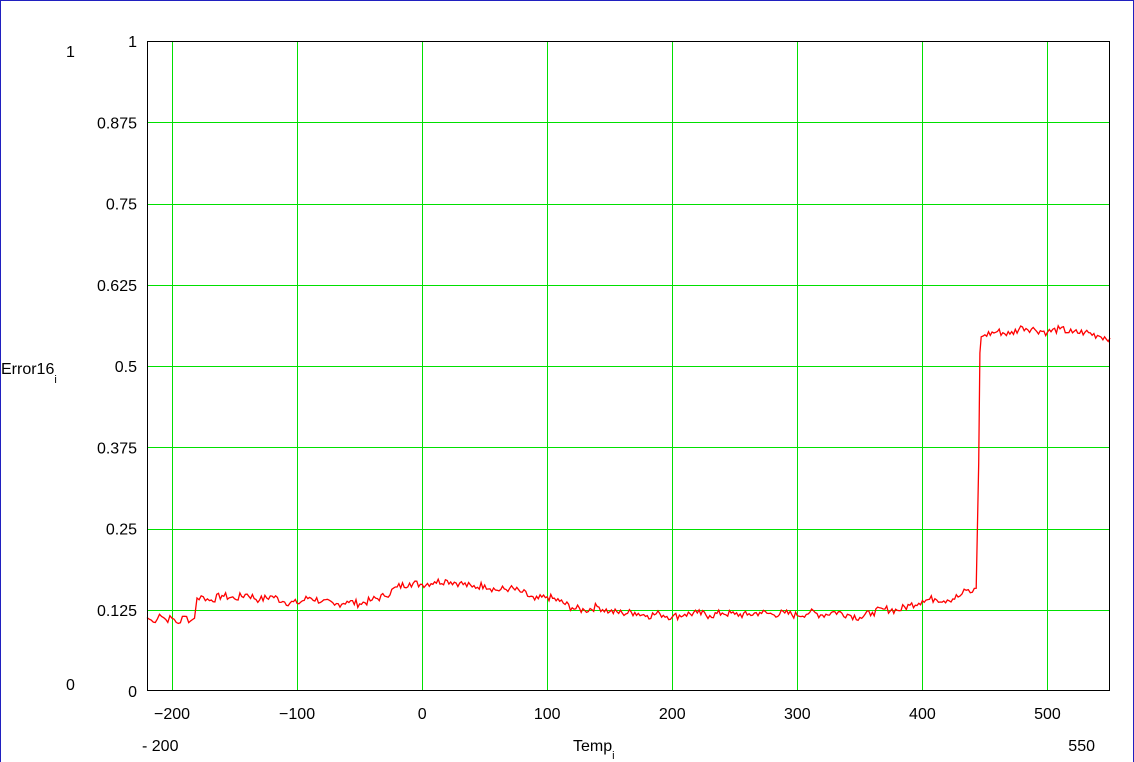 This screenshot has width=1134, height=762. What do you see at coordinates (121, 205) in the screenshot?
I see `y-tick-label: 0.75` at bounding box center [121, 205].